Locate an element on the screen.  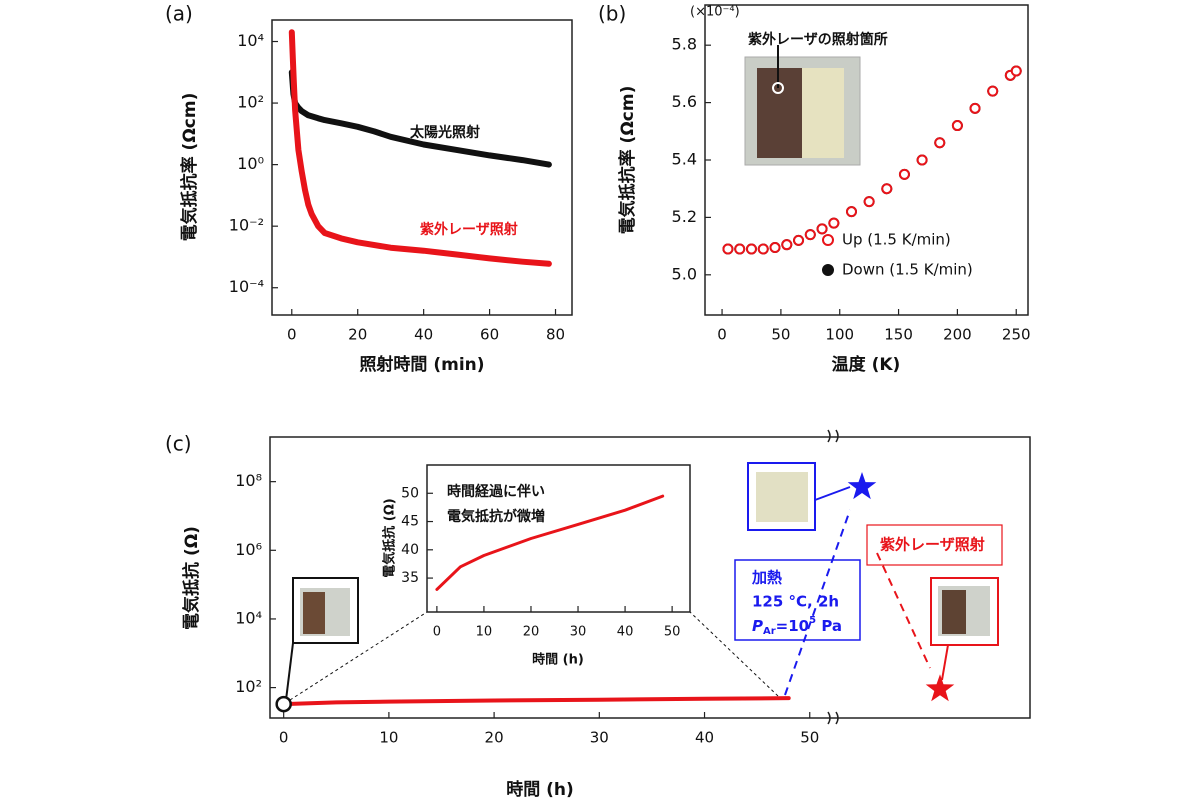
annotation: PAr=105 Pa is located at coordinates (797, 626).